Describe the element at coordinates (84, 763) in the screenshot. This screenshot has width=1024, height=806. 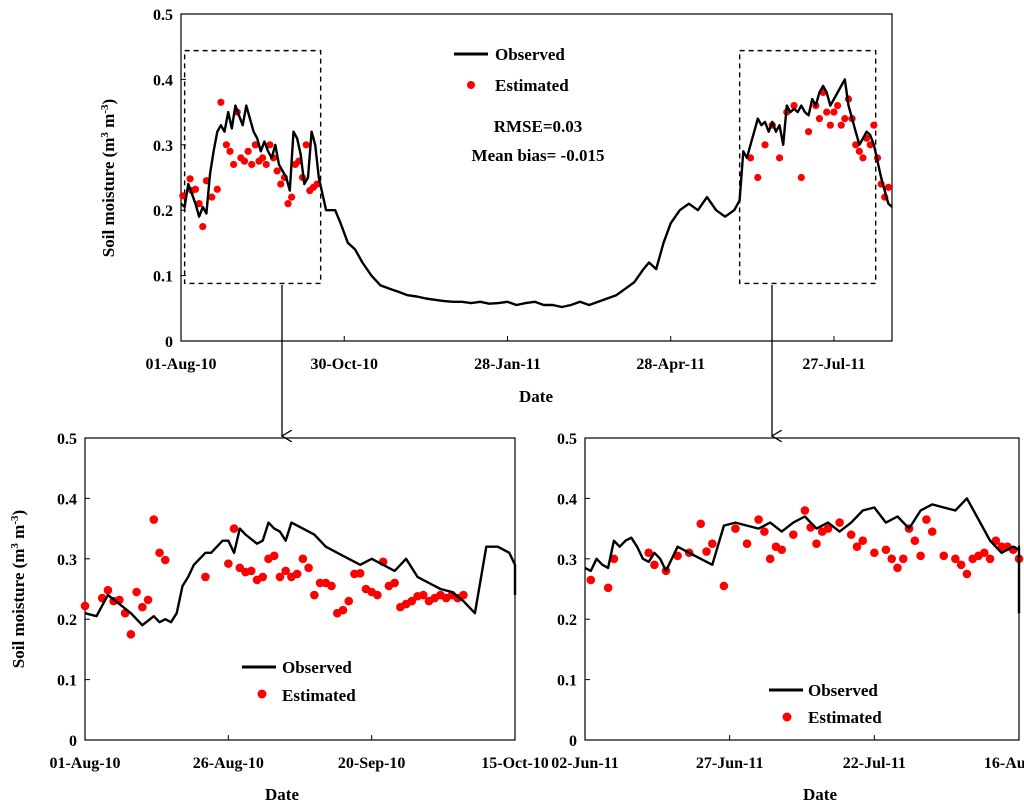
I see `left-x-tick-label: 01-Aug-10` at that location.